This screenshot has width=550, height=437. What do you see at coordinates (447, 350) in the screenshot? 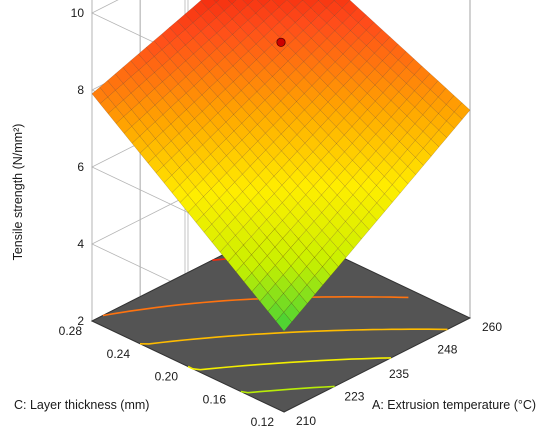
I see `x-tick-label: 248` at bounding box center [447, 350].